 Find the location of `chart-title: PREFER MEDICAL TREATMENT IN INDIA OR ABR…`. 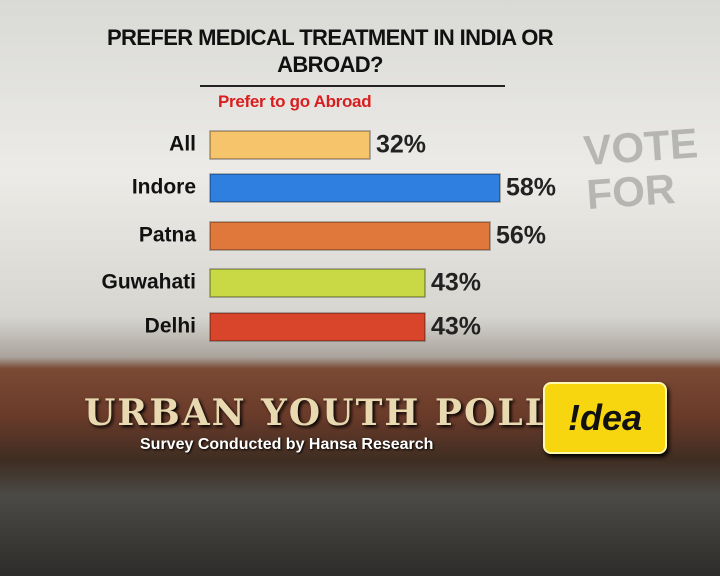

chart-title: PREFER MEDICAL TREATMENT IN INDIA OR ABR… is located at coordinates (330, 51).